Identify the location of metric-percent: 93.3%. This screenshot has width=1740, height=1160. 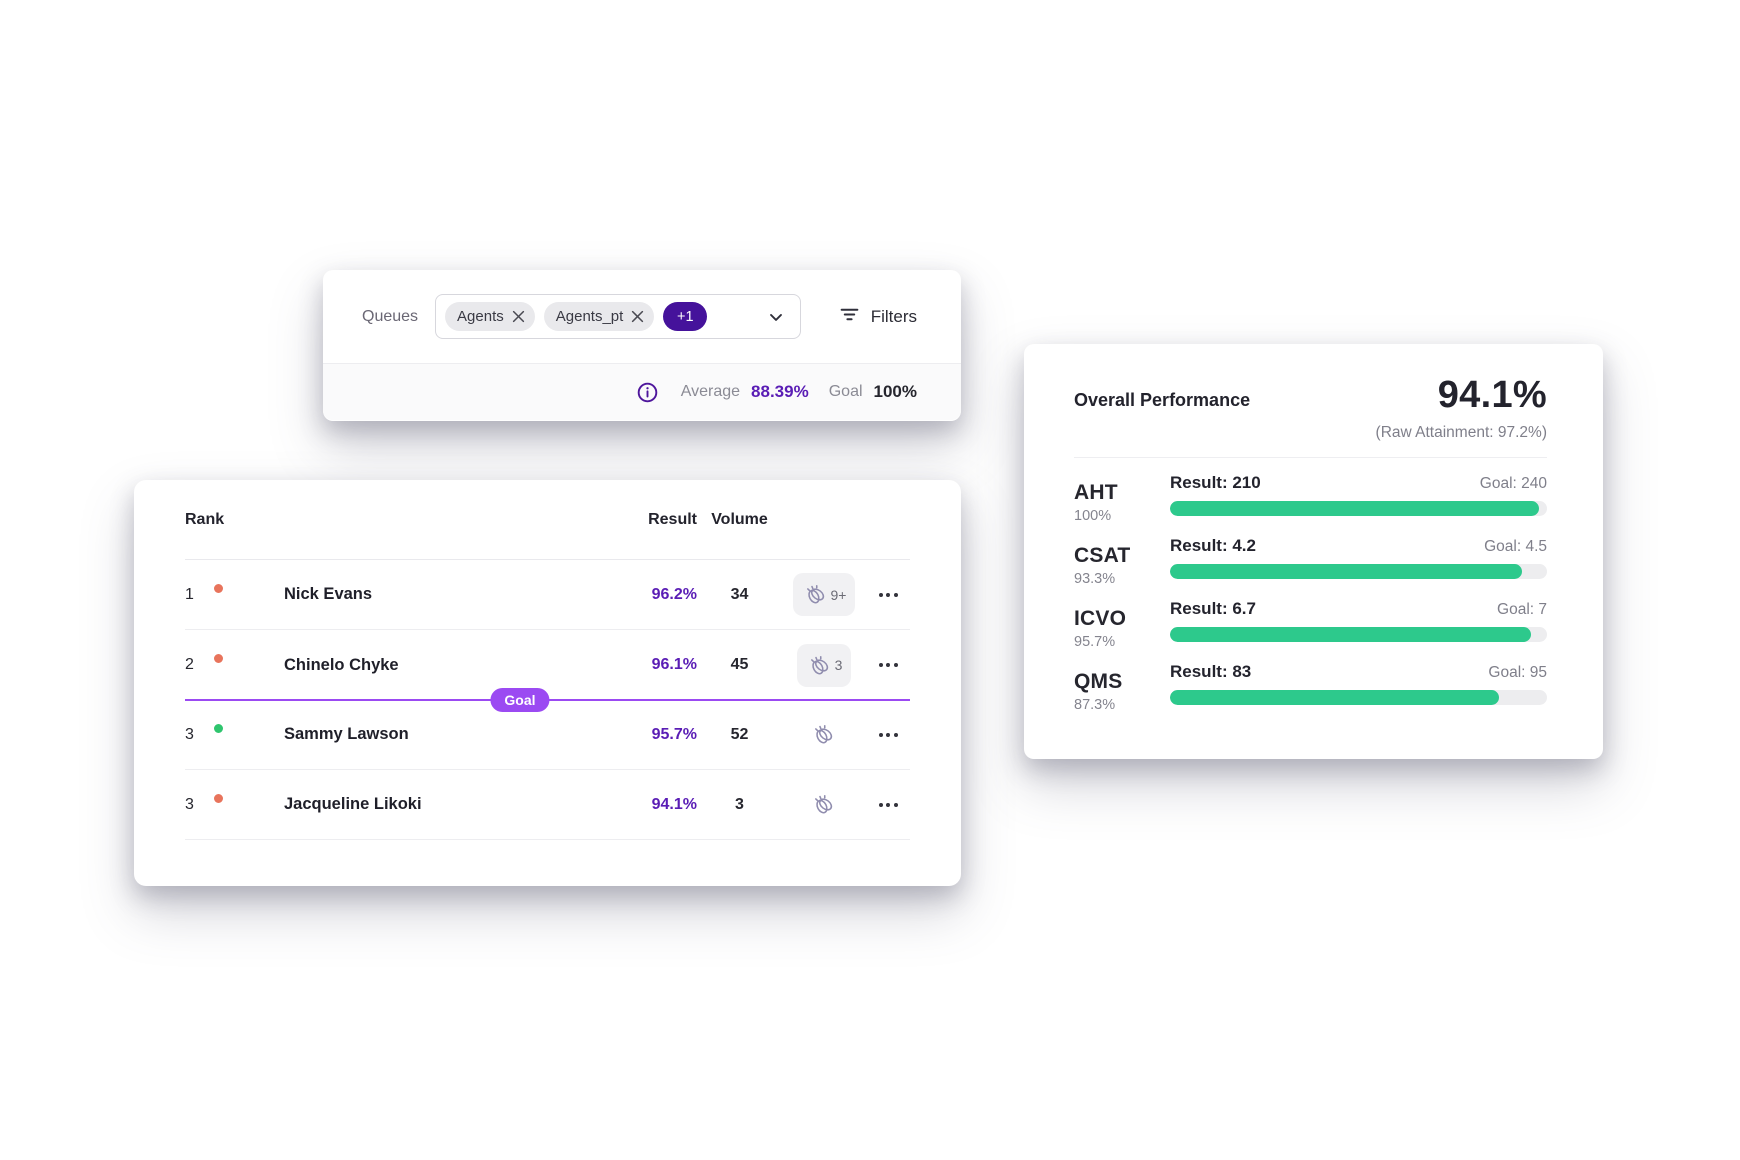
(1095, 579).